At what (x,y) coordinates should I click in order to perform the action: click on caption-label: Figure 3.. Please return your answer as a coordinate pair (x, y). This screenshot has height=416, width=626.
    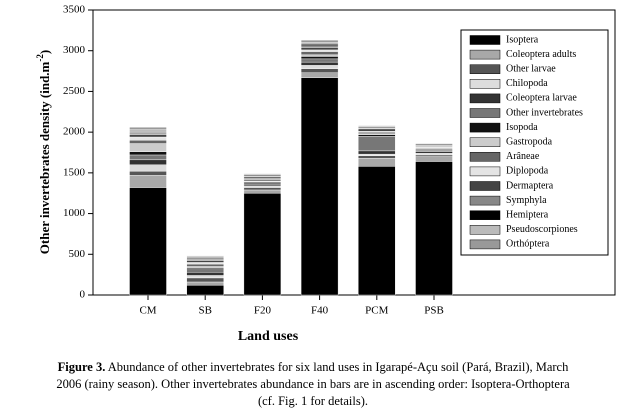
    Looking at the image, I should click on (82, 367).